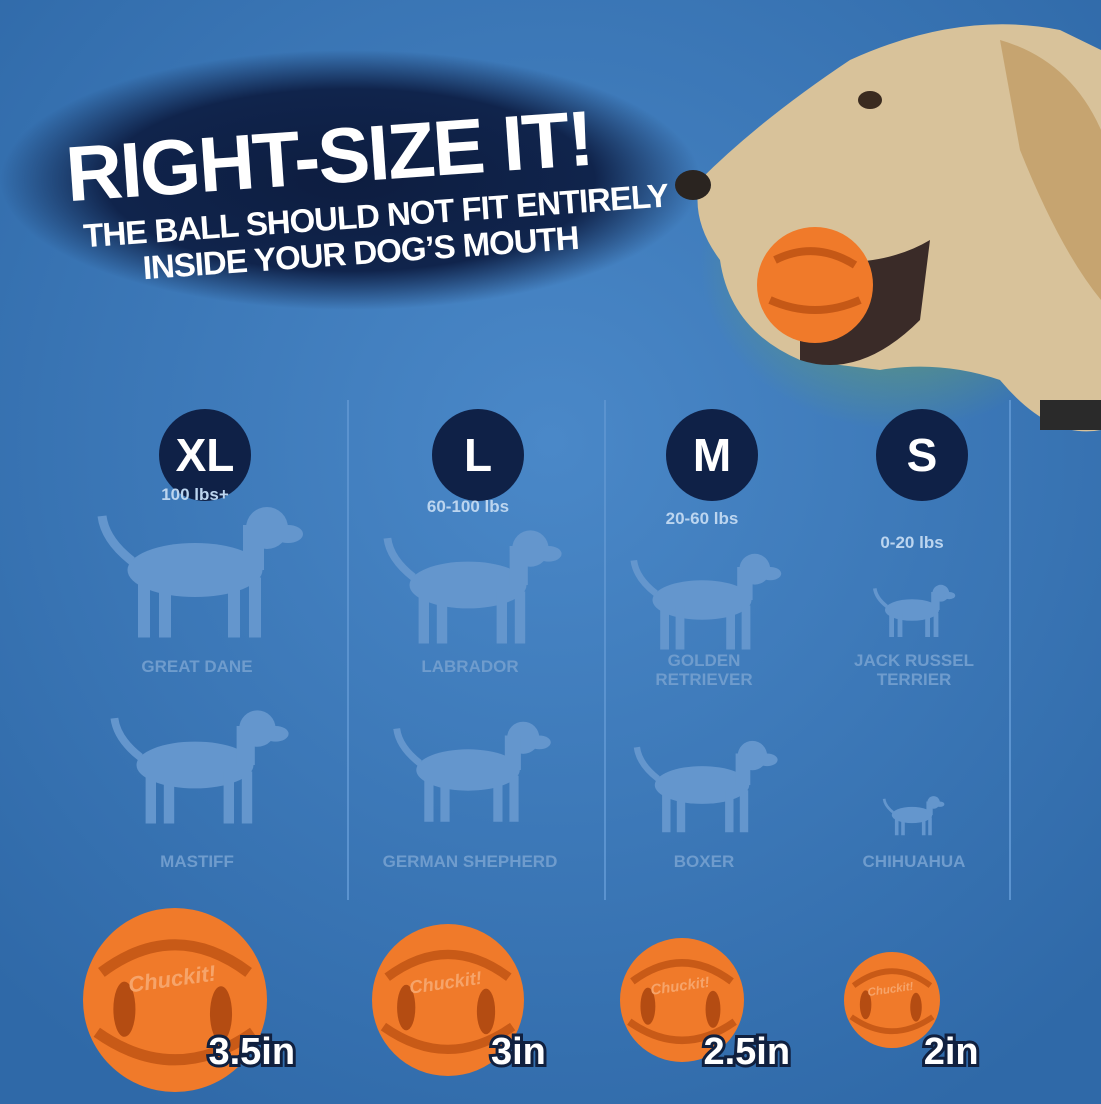  I want to click on breed-name: CHIHUAHUA, so click(914, 861).